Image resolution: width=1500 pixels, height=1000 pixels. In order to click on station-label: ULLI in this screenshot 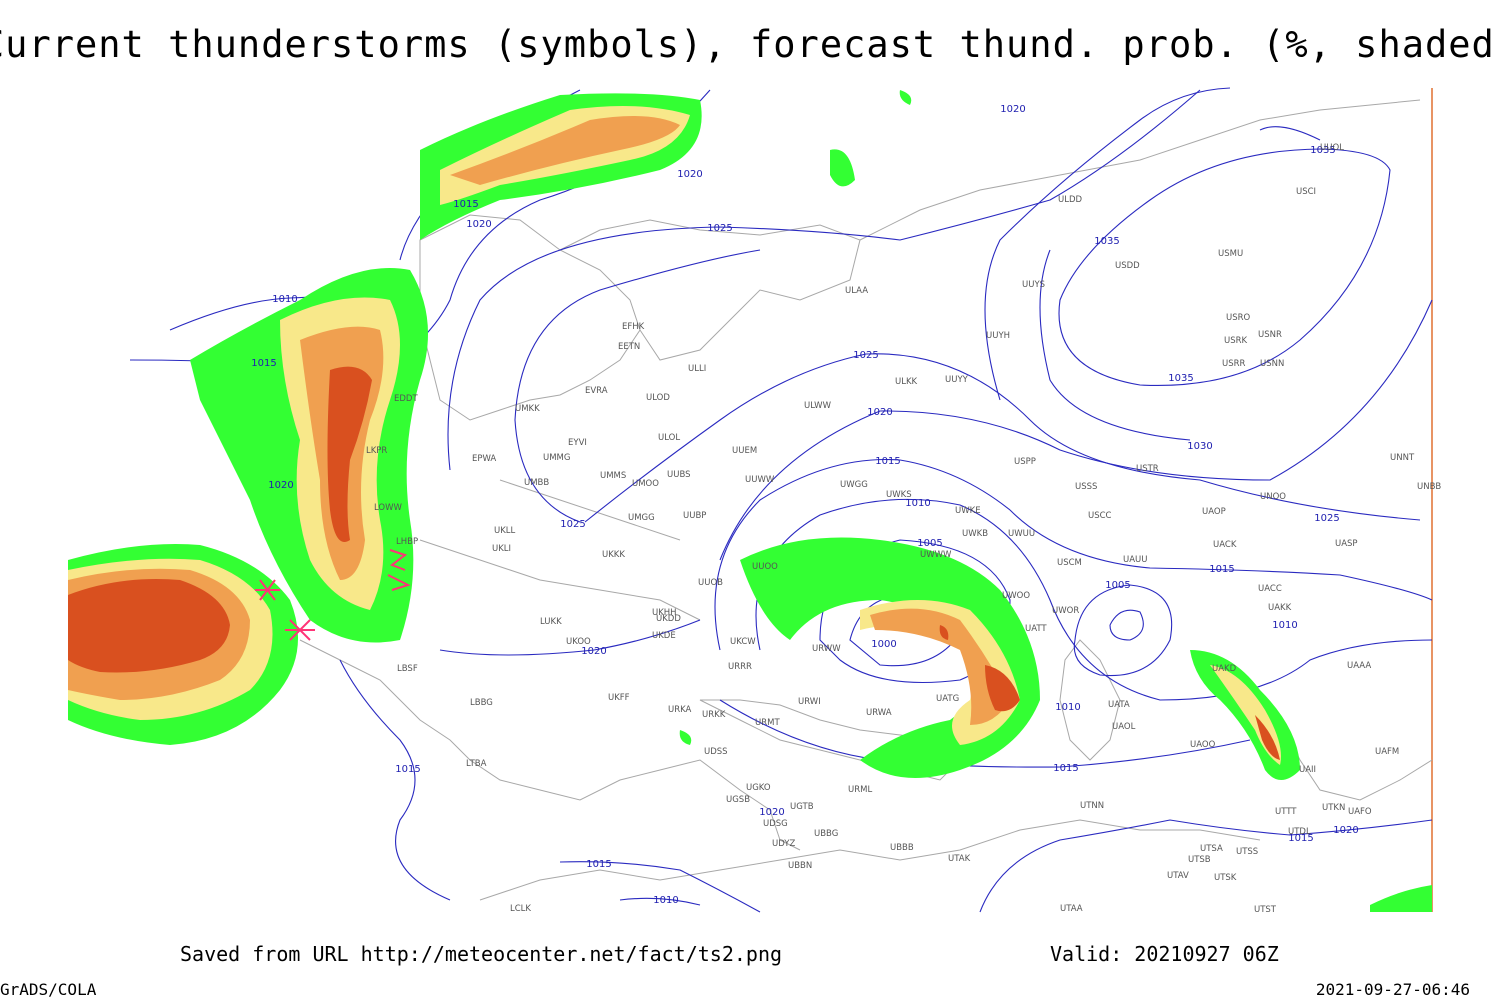, I will do `click(697, 369)`.